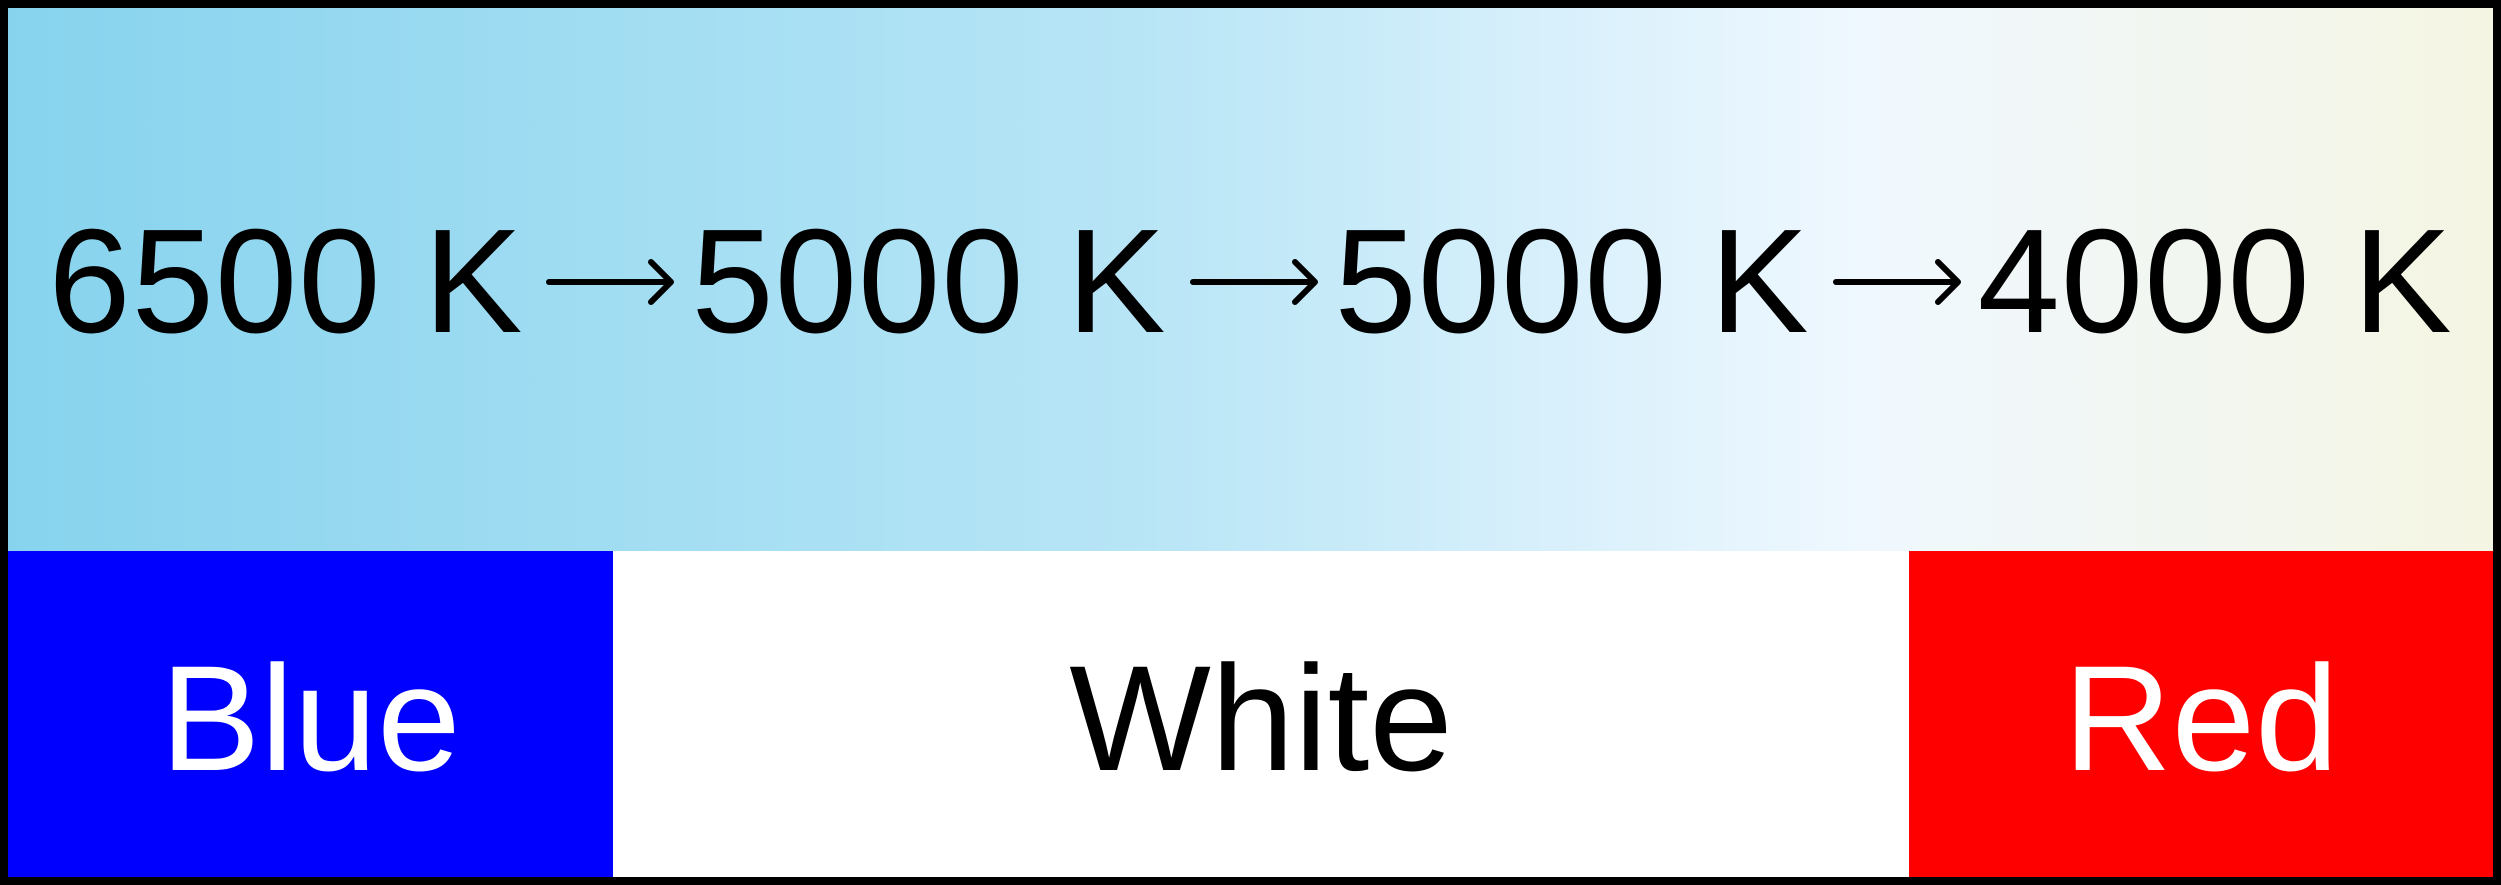  What do you see at coordinates (310, 718) in the screenshot?
I see `blue-band-label: Blue` at bounding box center [310, 718].